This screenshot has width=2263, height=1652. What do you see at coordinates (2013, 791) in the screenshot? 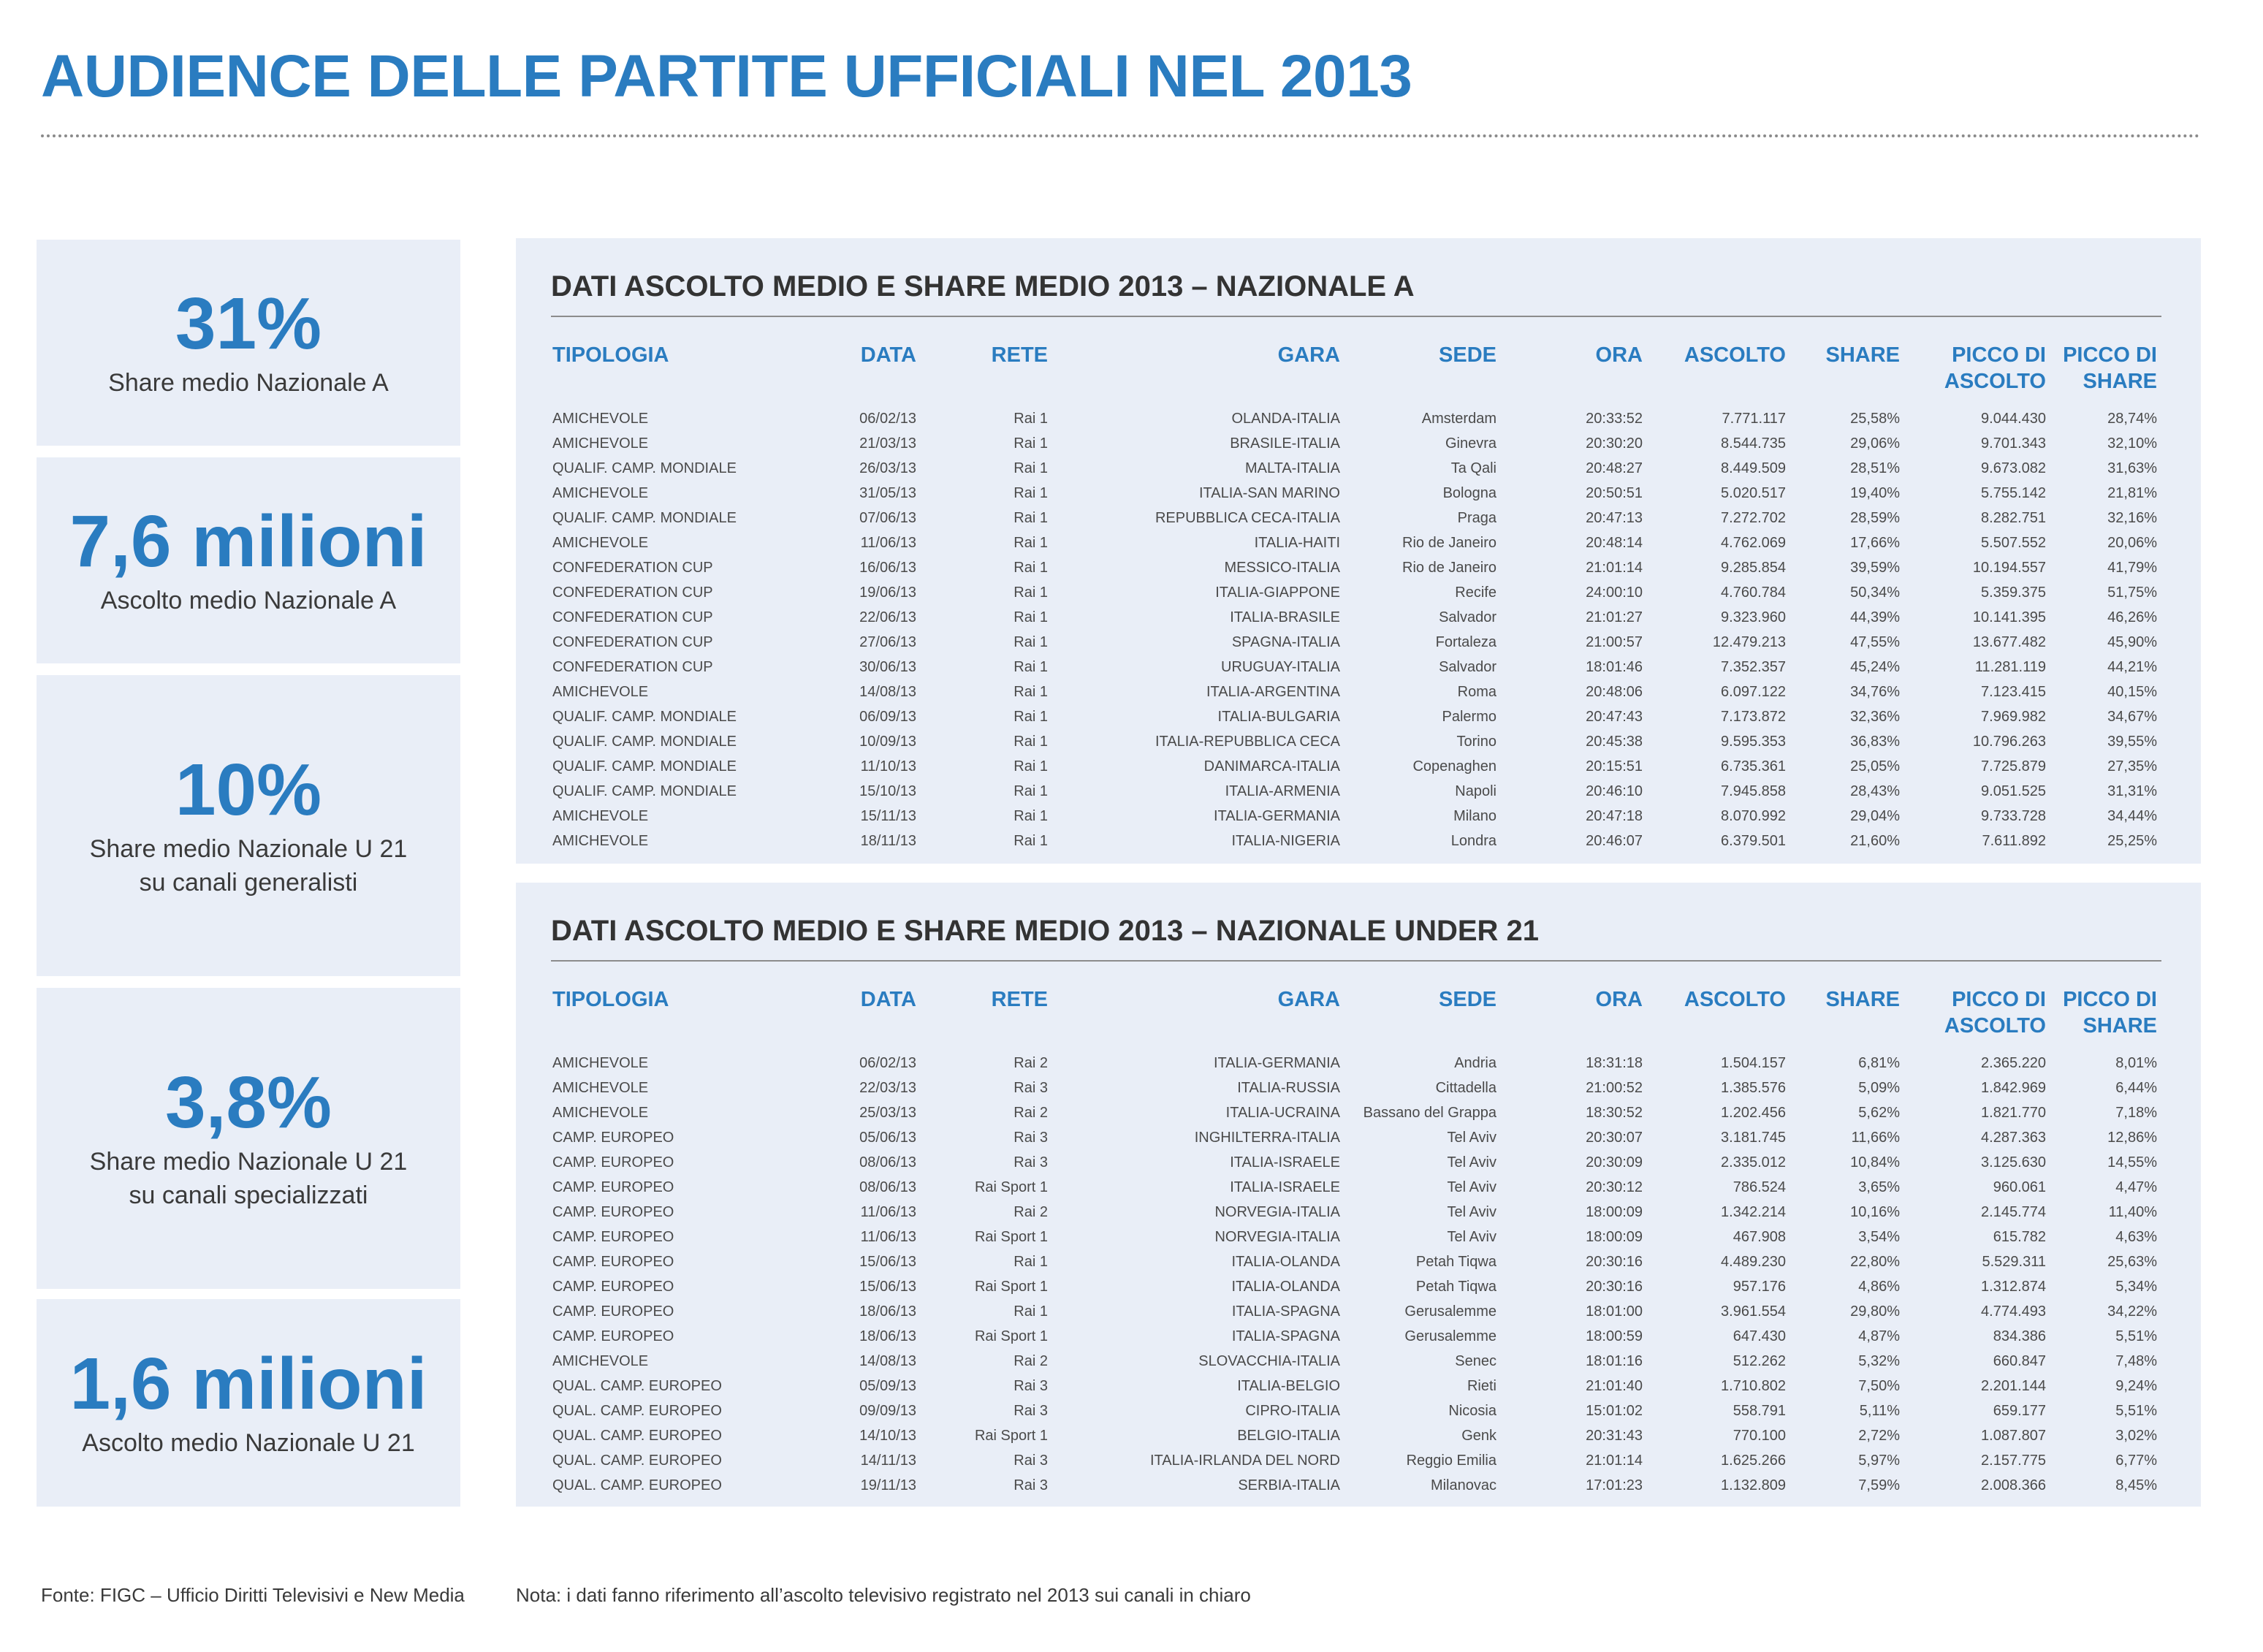
I see `cell-picco-ascolto: 9.051.525` at bounding box center [2013, 791].